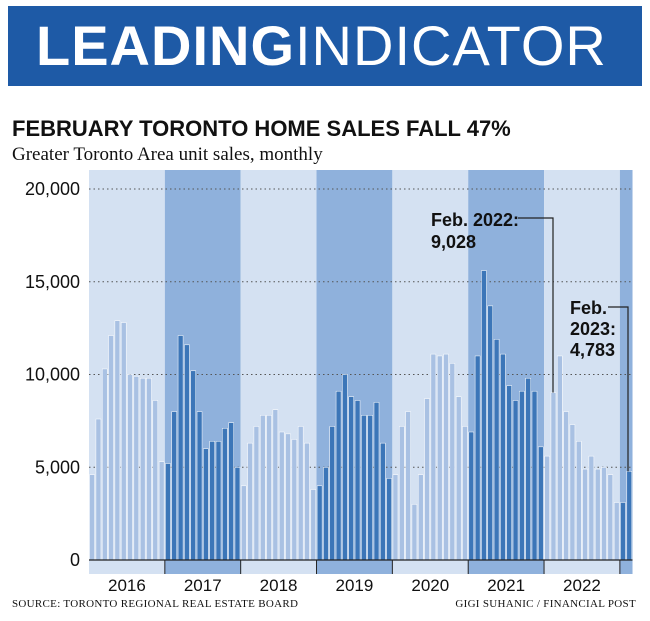 This screenshot has height=621, width=650. I want to click on annotation-feb-2022-line: 9,028, so click(453, 242).